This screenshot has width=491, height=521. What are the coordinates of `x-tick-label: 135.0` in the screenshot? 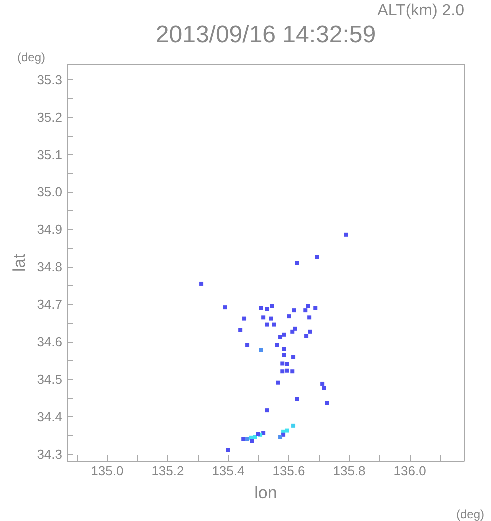 It's located at (107, 471).